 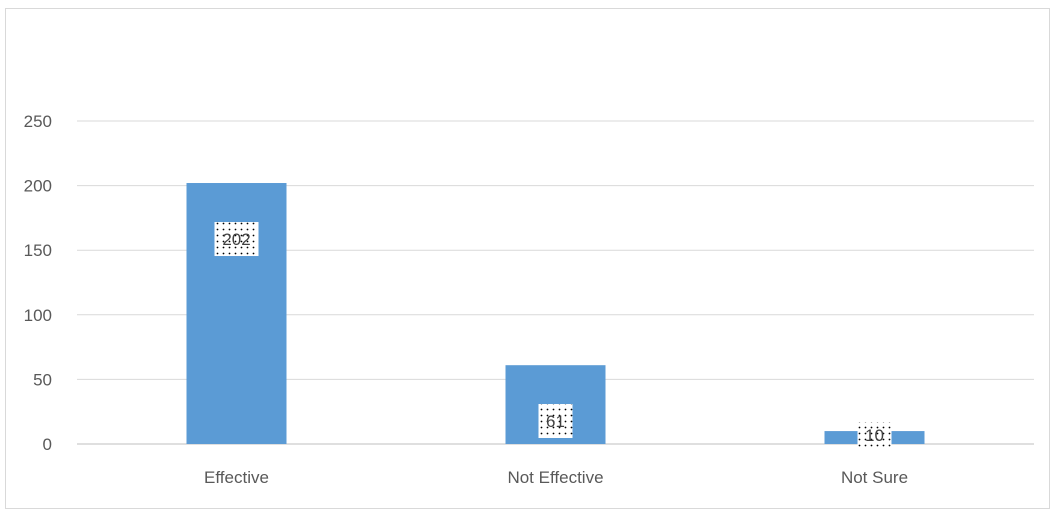 What do you see at coordinates (38, 121) in the screenshot?
I see `y-tick-label: 250` at bounding box center [38, 121].